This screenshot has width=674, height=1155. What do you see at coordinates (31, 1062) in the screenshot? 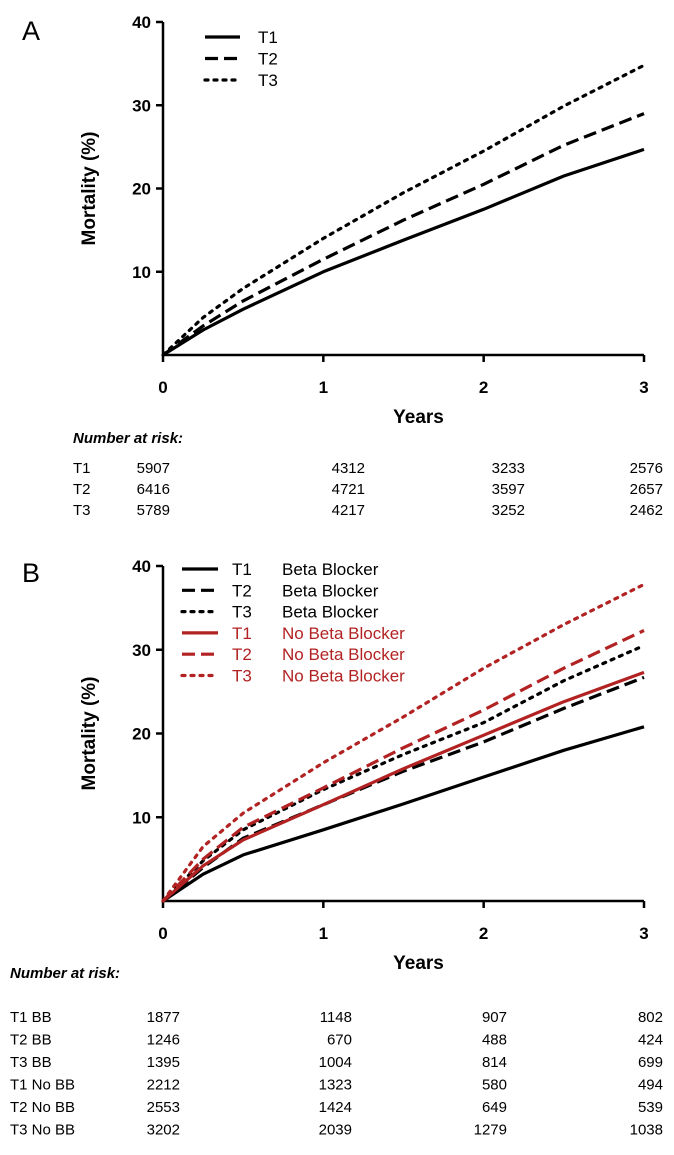
I see `risk-row-label: T3 BB` at bounding box center [31, 1062].